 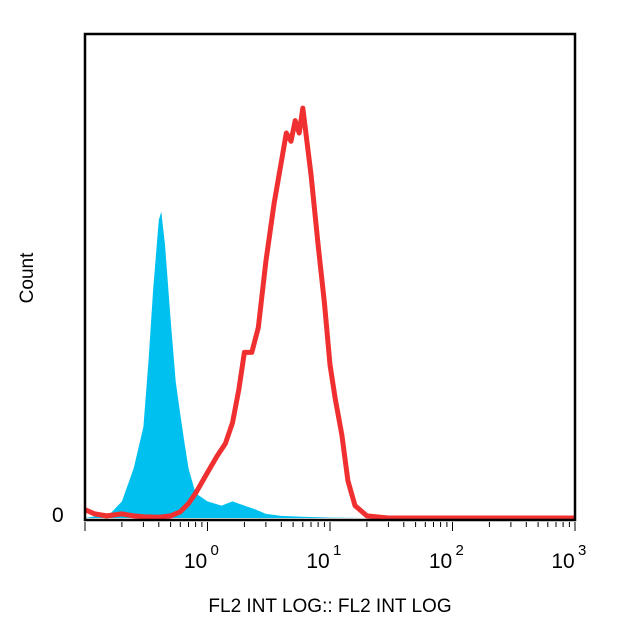 What do you see at coordinates (582, 550) in the screenshot?
I see `x-tick-label-exponent: 3` at bounding box center [582, 550].